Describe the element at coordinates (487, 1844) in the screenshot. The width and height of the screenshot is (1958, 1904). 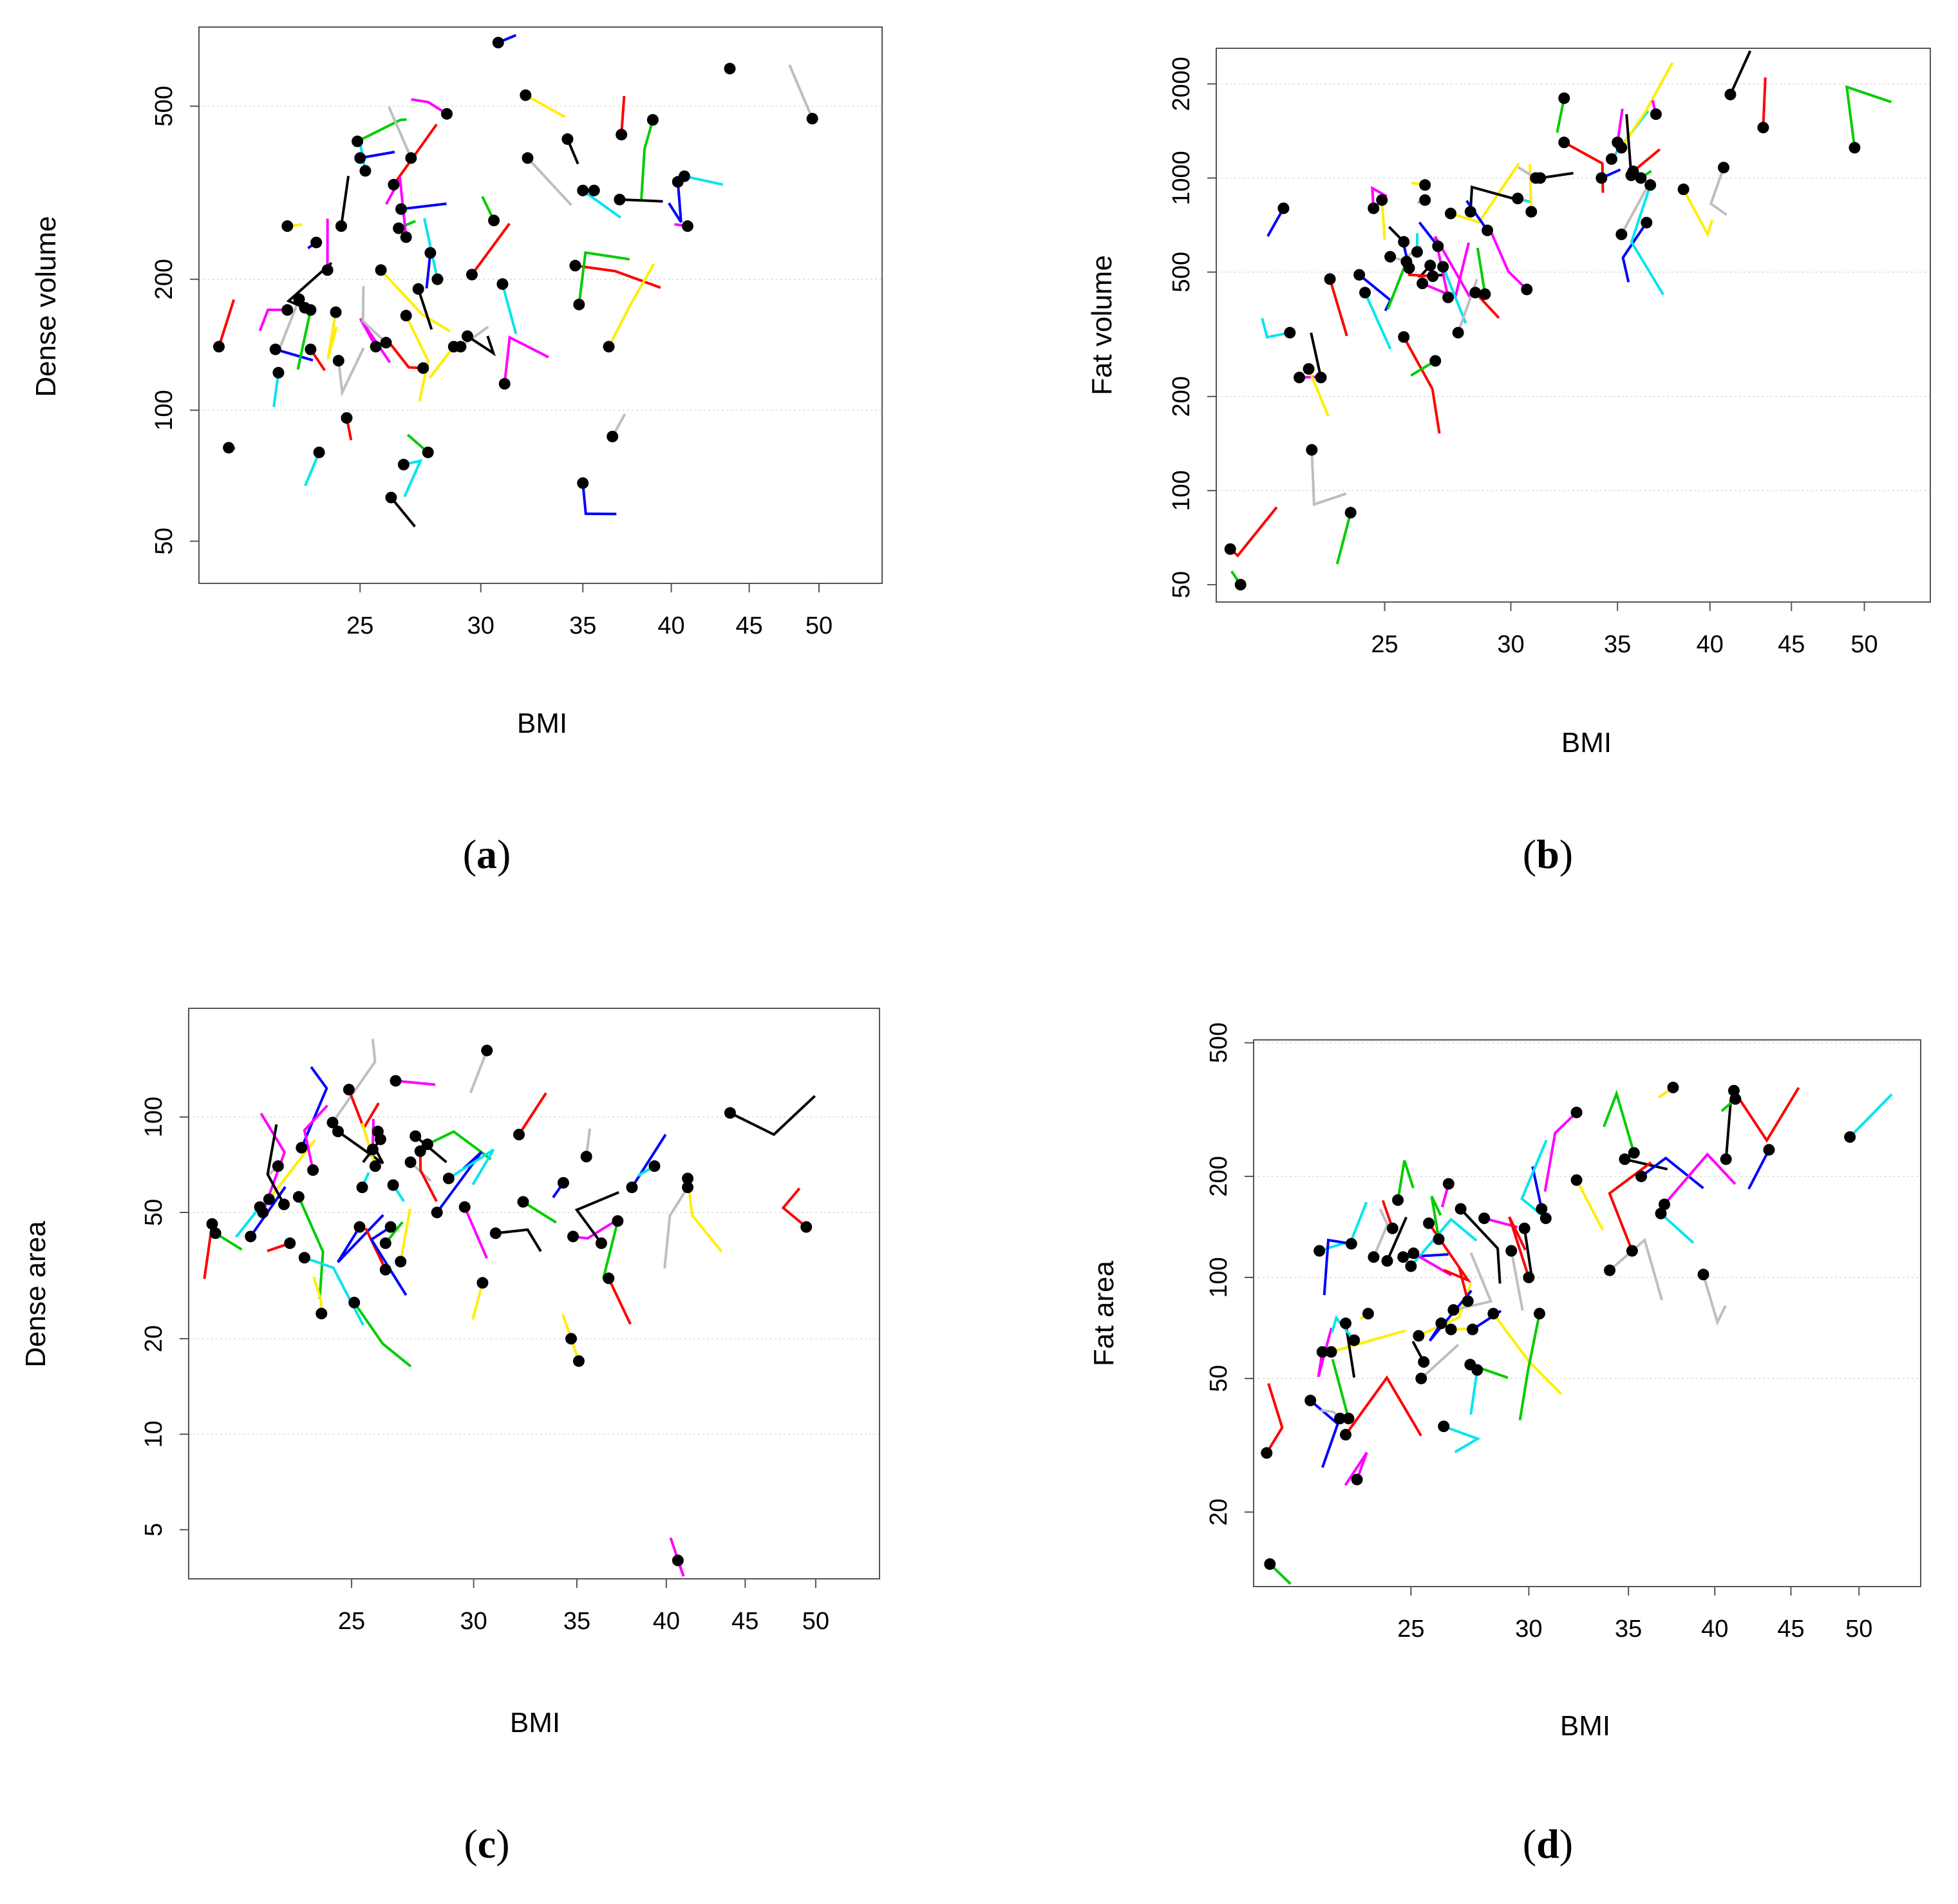
I see `panel-label-letter: c` at that location.